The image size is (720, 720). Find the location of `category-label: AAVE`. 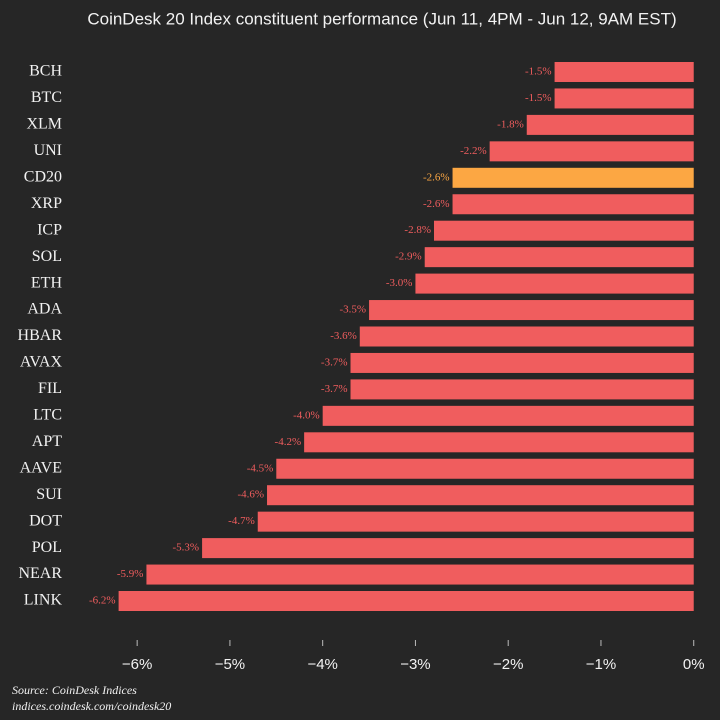

category-label: AAVE is located at coordinates (41, 467).